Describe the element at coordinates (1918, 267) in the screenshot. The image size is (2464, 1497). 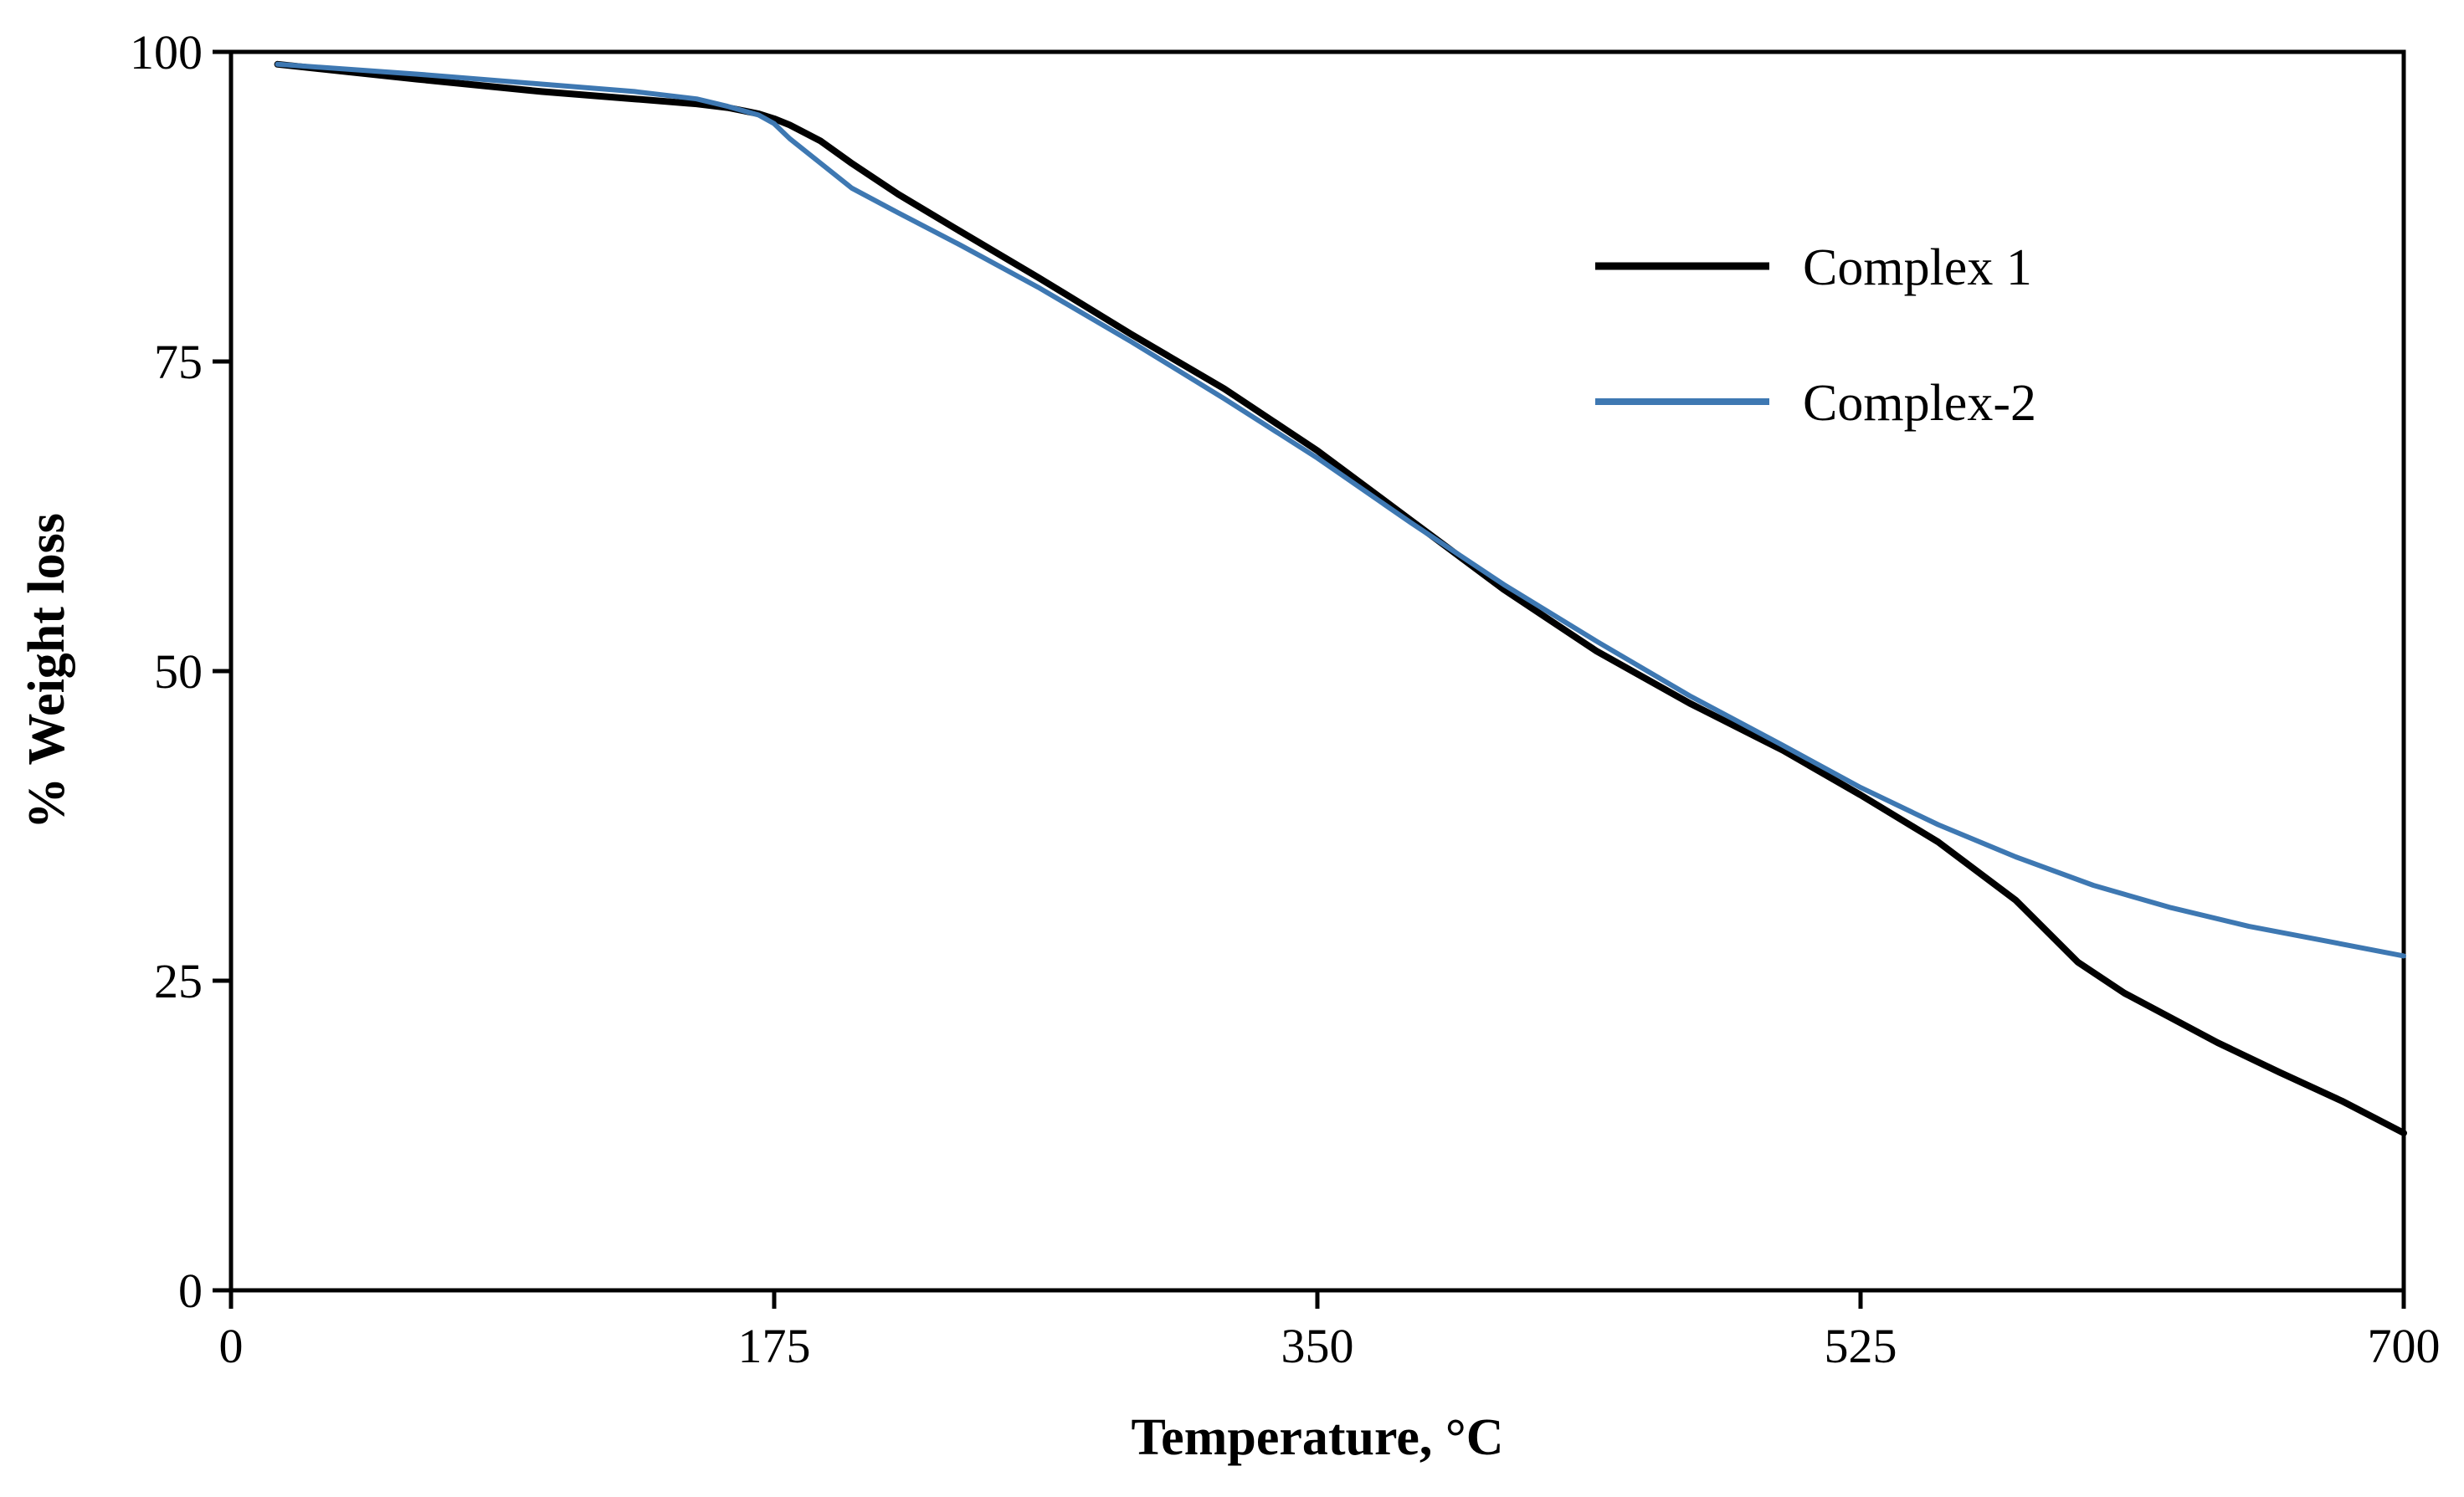
I see `legend-label-1: Complex 1` at that location.